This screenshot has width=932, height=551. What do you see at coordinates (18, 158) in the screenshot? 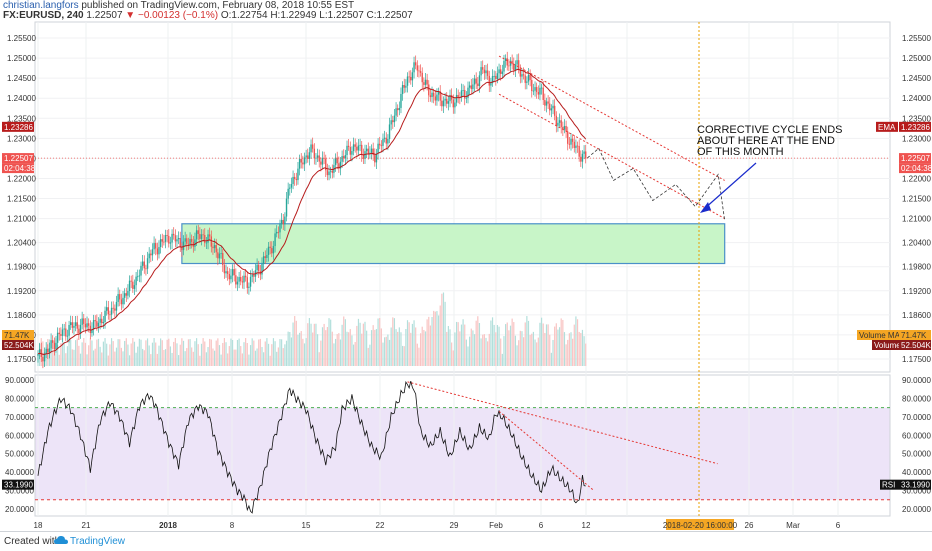
I see `left-last-price-bg` at bounding box center [18, 158].